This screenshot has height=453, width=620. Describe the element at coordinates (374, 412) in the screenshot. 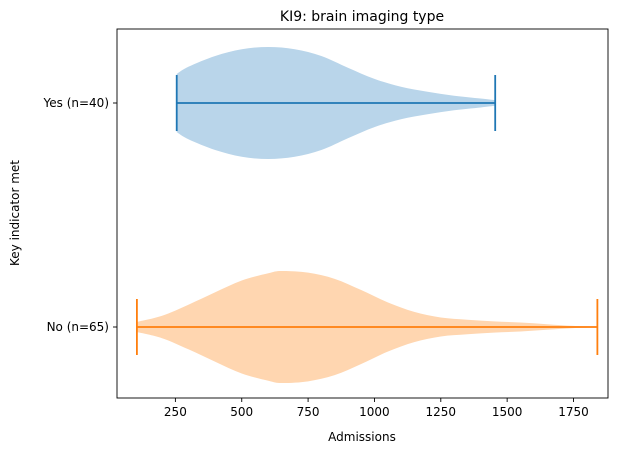

I see `x-tick-label: 1000` at that location.